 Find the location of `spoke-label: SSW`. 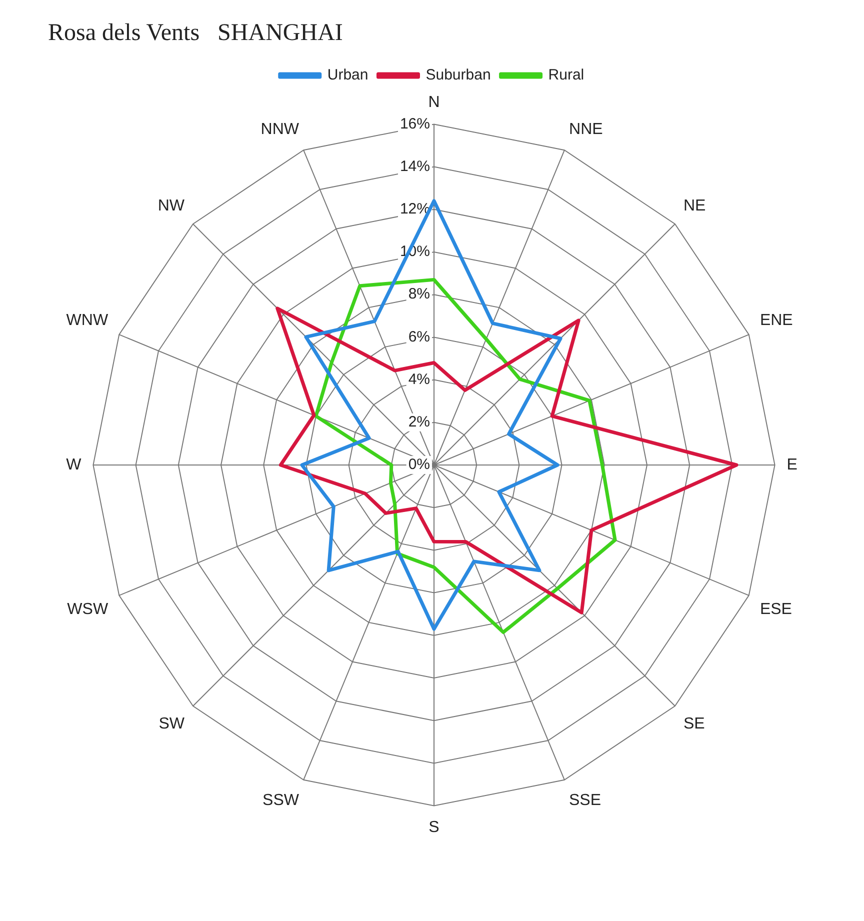

spoke-label: SSW is located at coordinates (281, 800).